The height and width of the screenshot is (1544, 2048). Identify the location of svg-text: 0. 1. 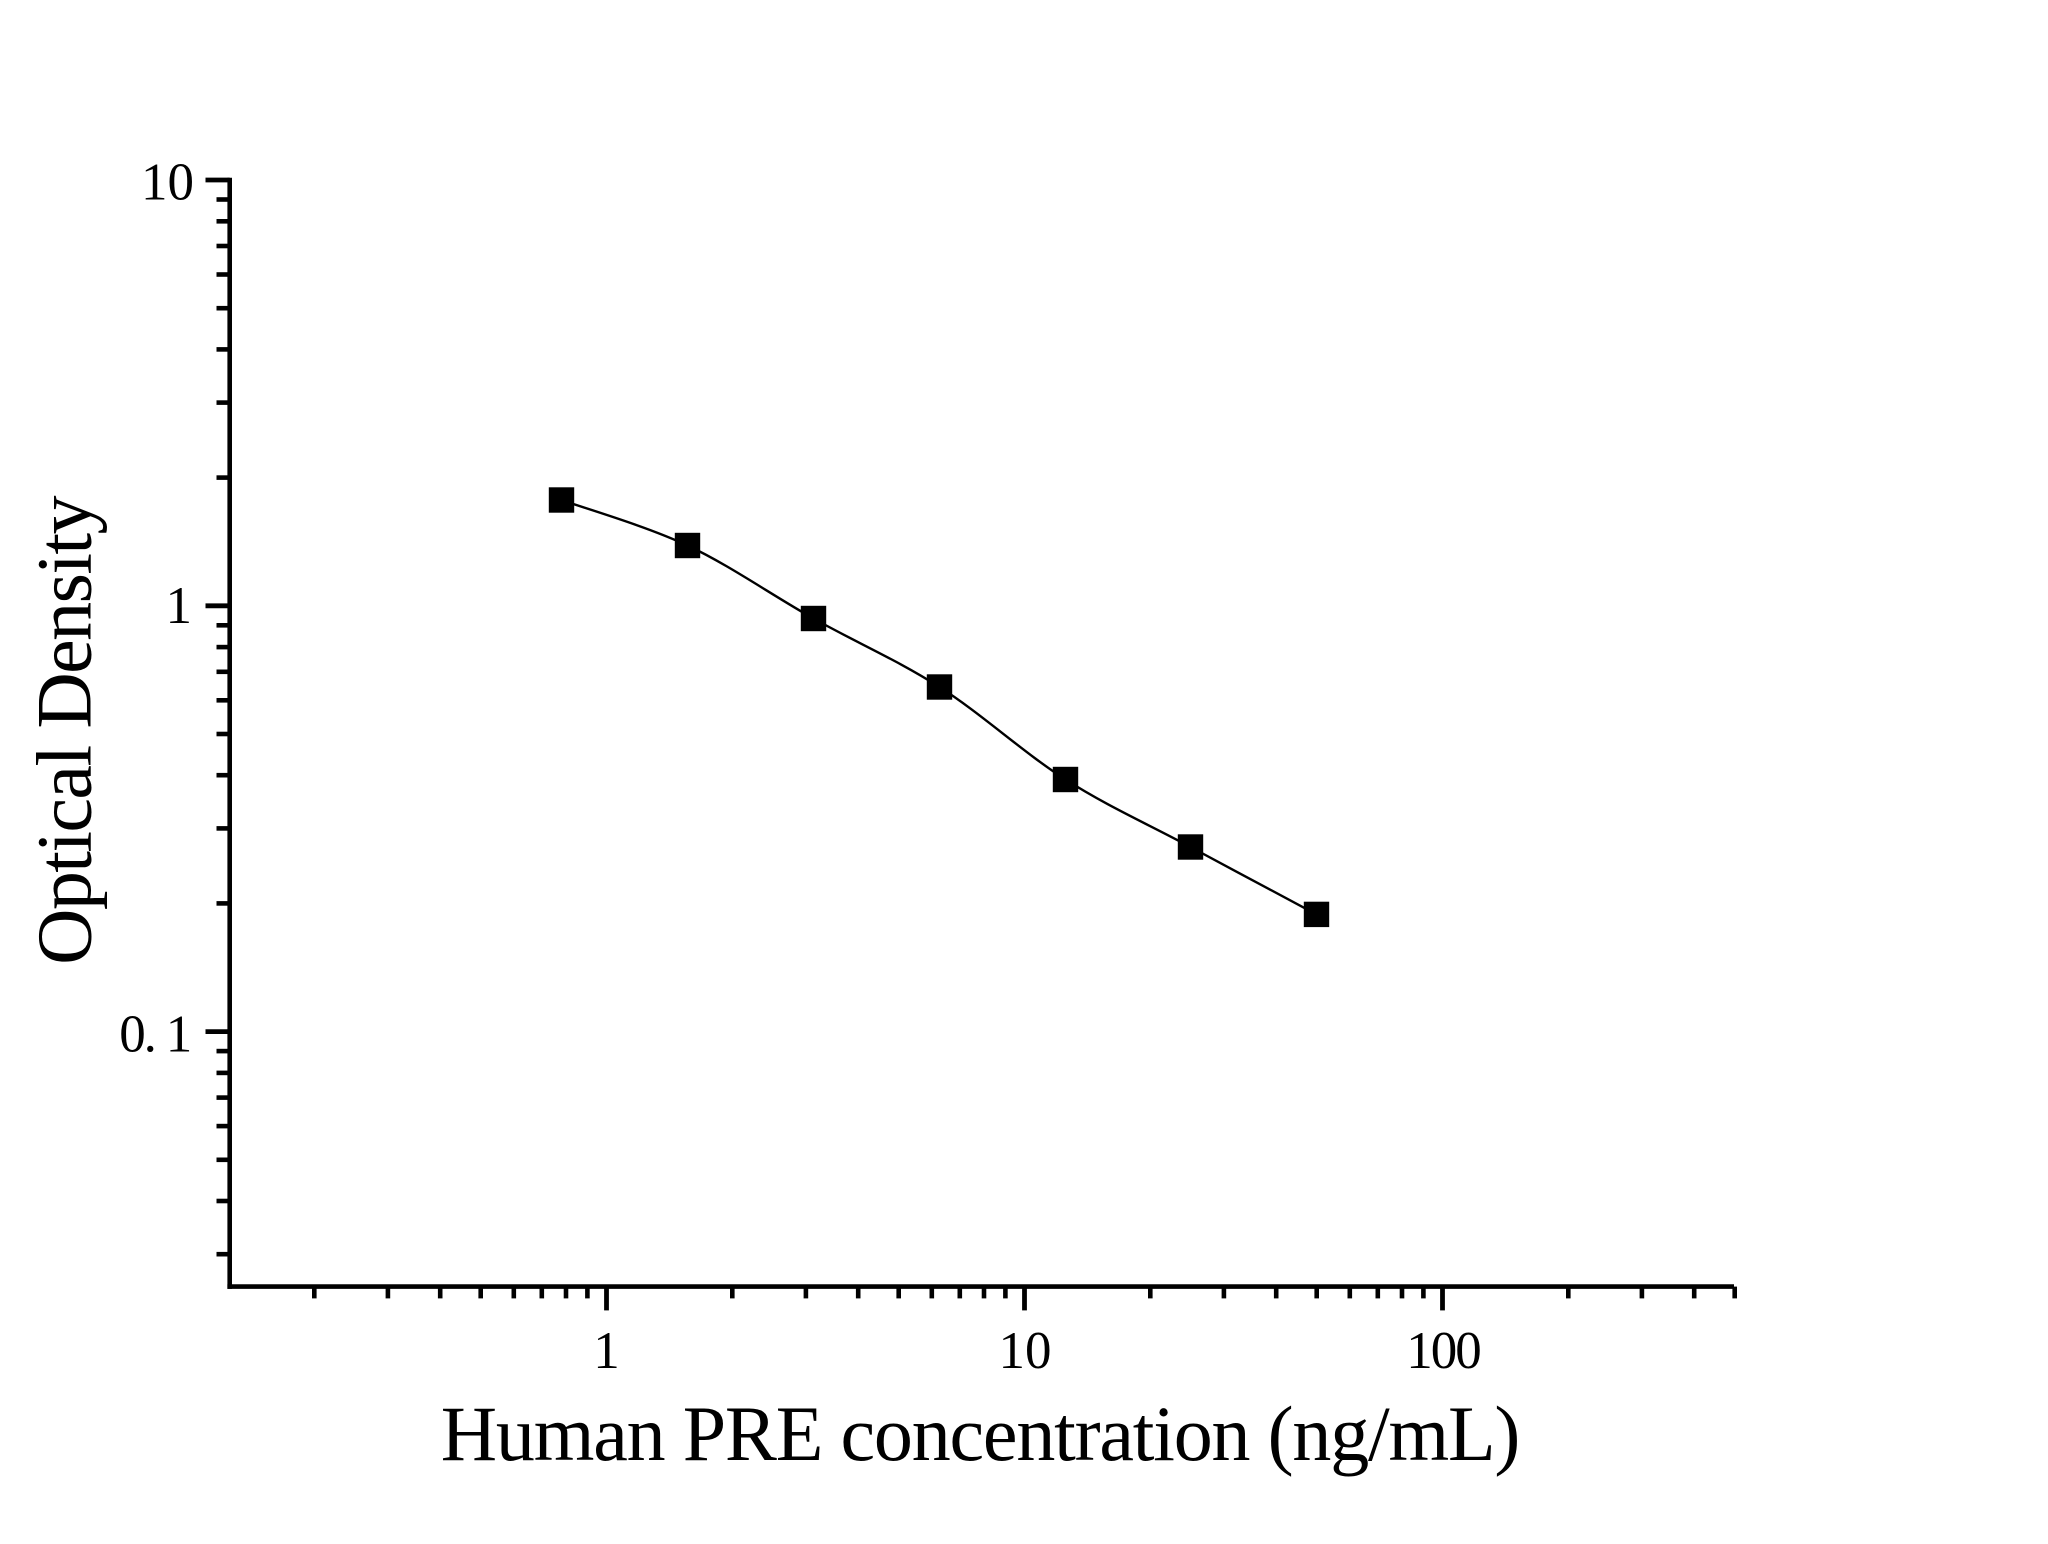
(154, 1035).